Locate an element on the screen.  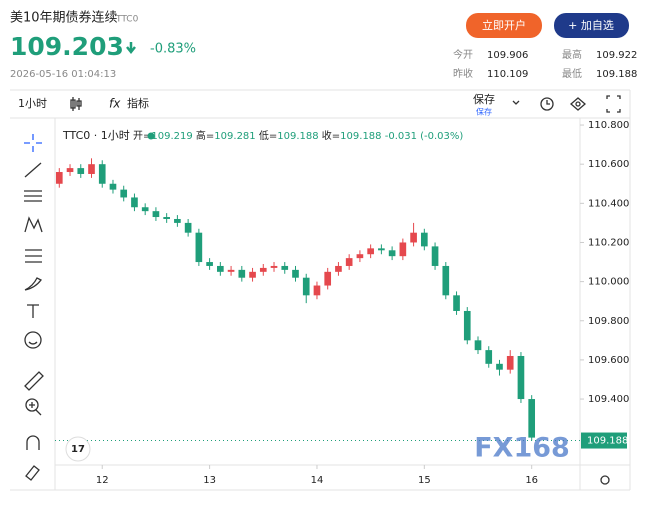
legend-dot is located at coordinates (151, 136).